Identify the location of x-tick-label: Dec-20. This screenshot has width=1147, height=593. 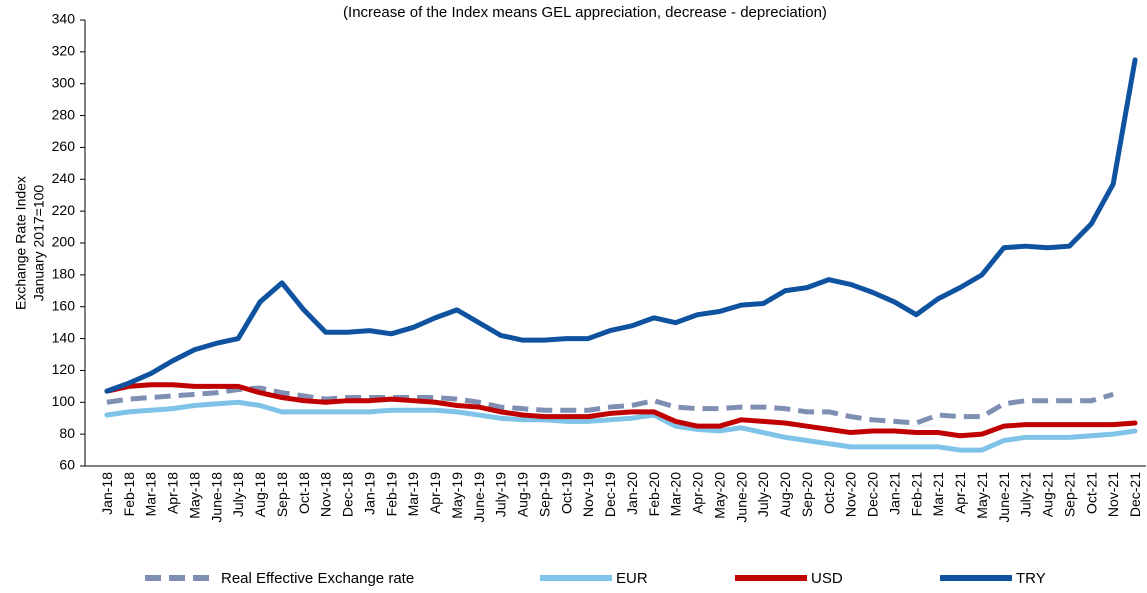
(873, 494).